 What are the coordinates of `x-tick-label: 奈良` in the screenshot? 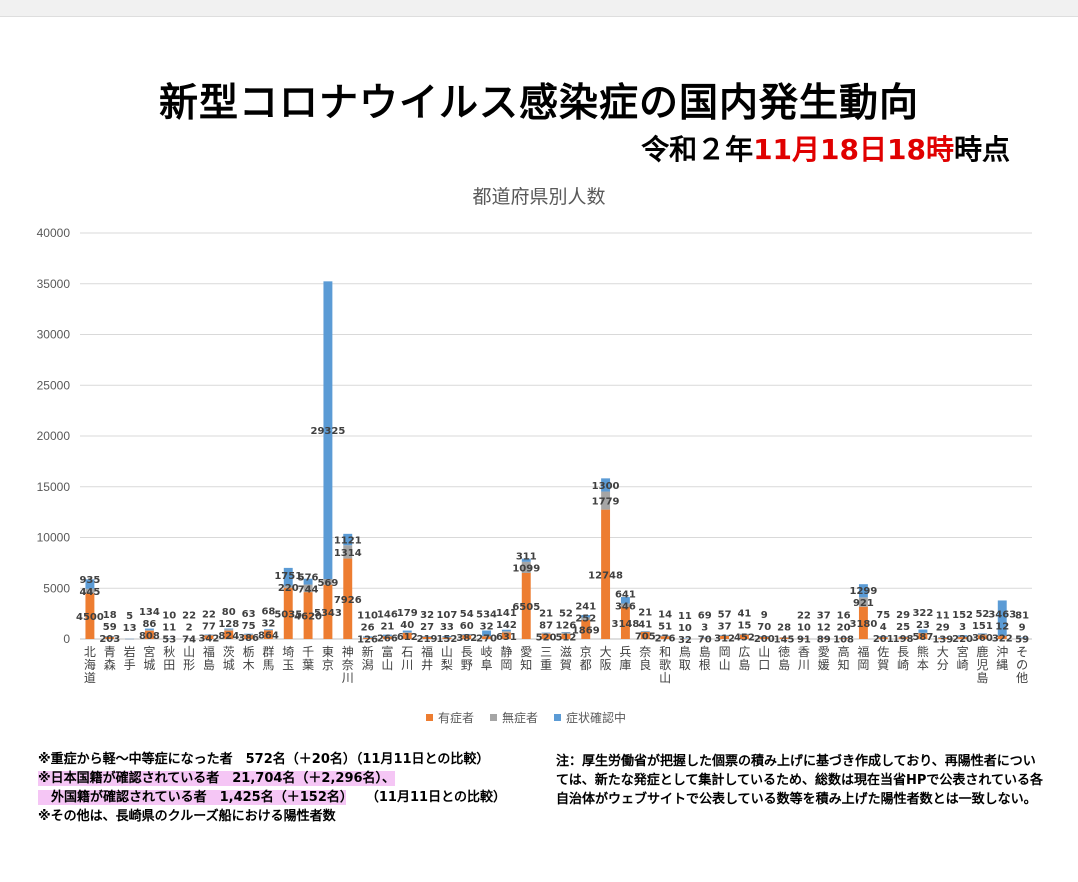 It's located at (645, 658).